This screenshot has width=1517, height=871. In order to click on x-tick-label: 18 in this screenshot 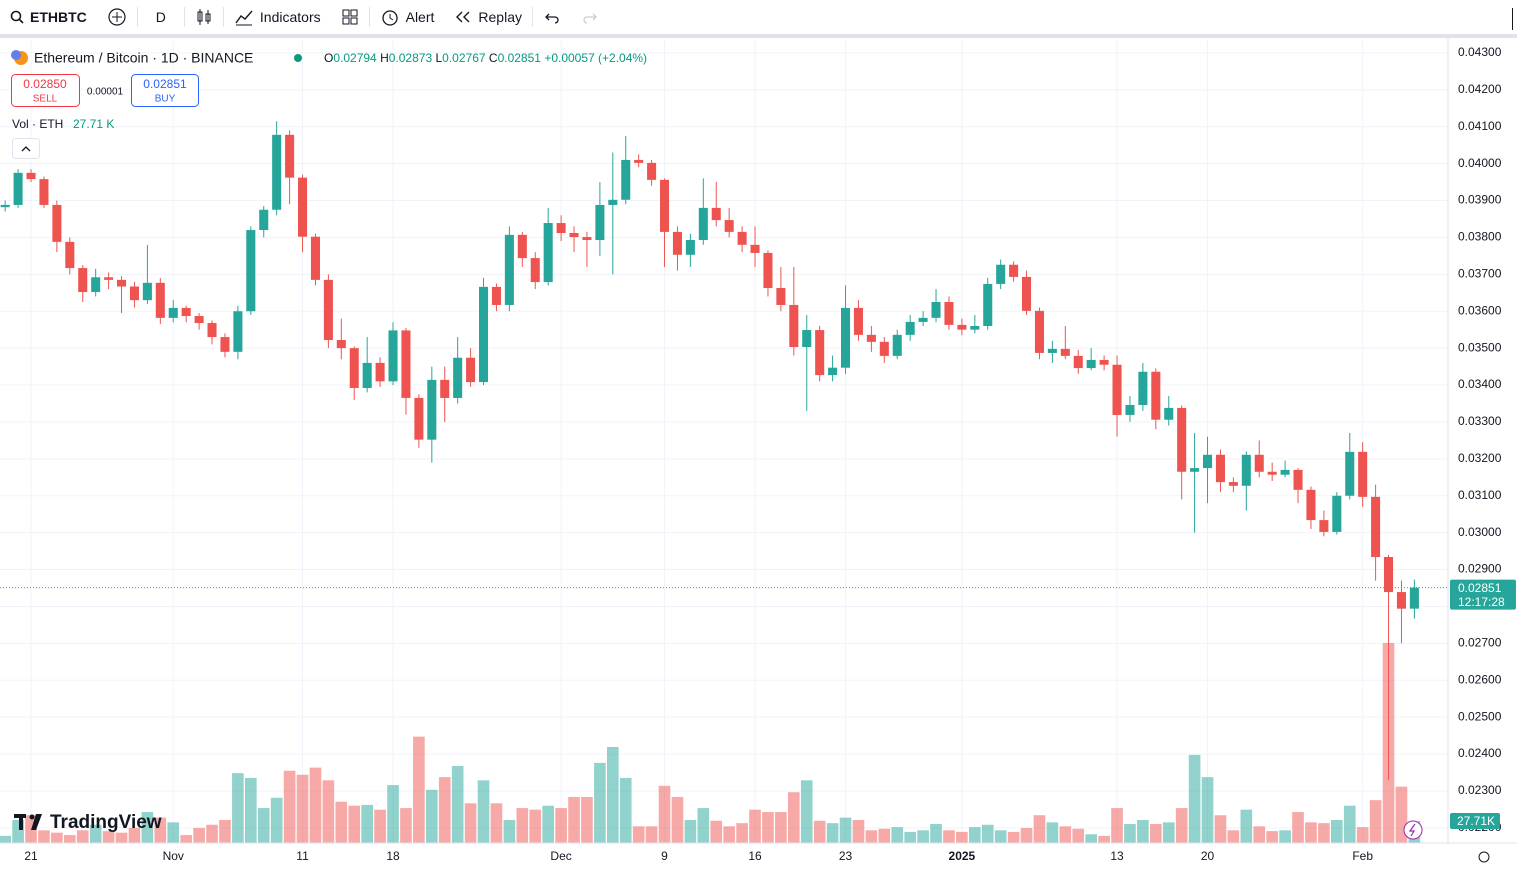, I will do `click(393, 856)`.